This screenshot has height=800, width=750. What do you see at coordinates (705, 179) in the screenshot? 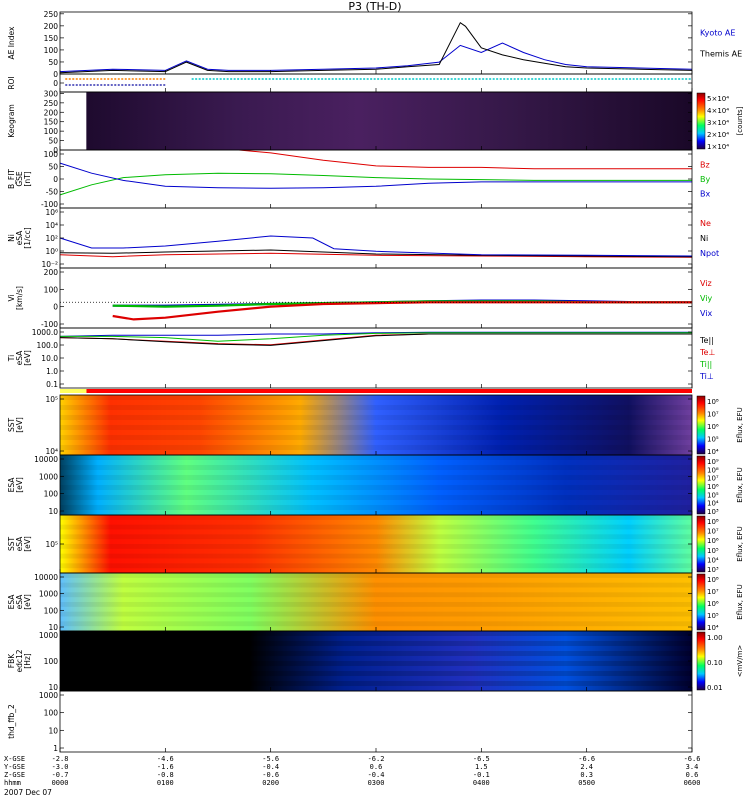
I see `bfit-legend-entry: By` at bounding box center [705, 179].